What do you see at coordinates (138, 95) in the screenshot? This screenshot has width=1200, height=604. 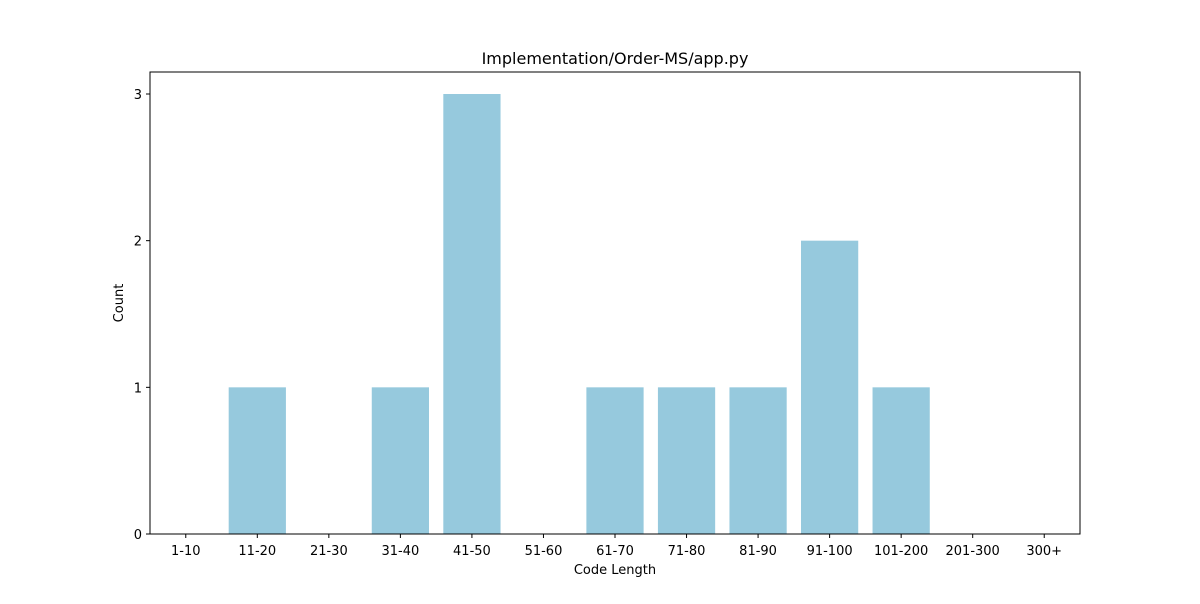 I see `y-tick-label: 3` at bounding box center [138, 95].